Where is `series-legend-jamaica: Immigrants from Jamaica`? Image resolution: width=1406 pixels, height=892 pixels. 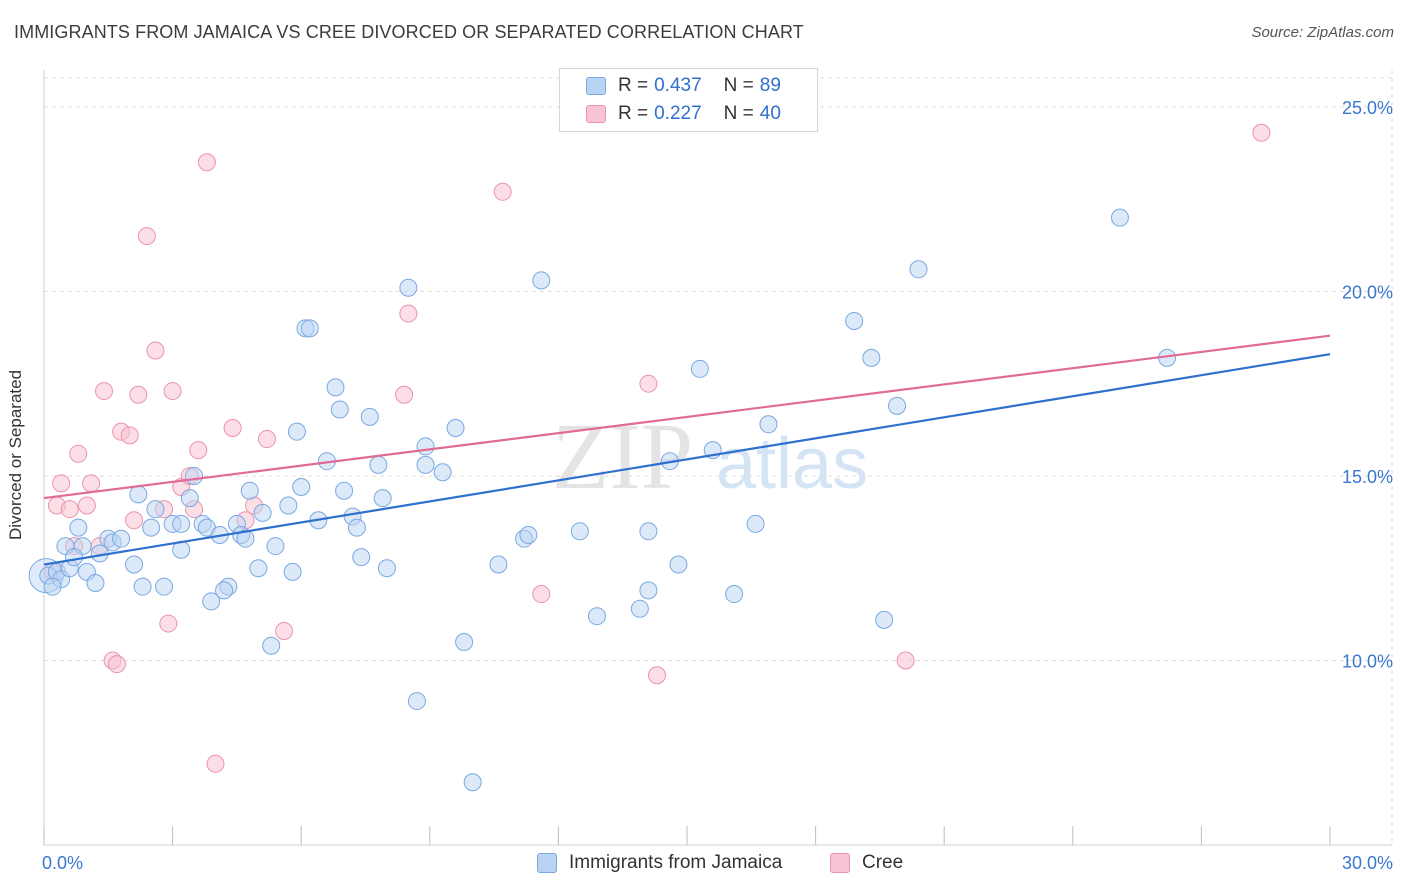 series-legend-jamaica: Immigrants from Jamaica is located at coordinates (659, 863).